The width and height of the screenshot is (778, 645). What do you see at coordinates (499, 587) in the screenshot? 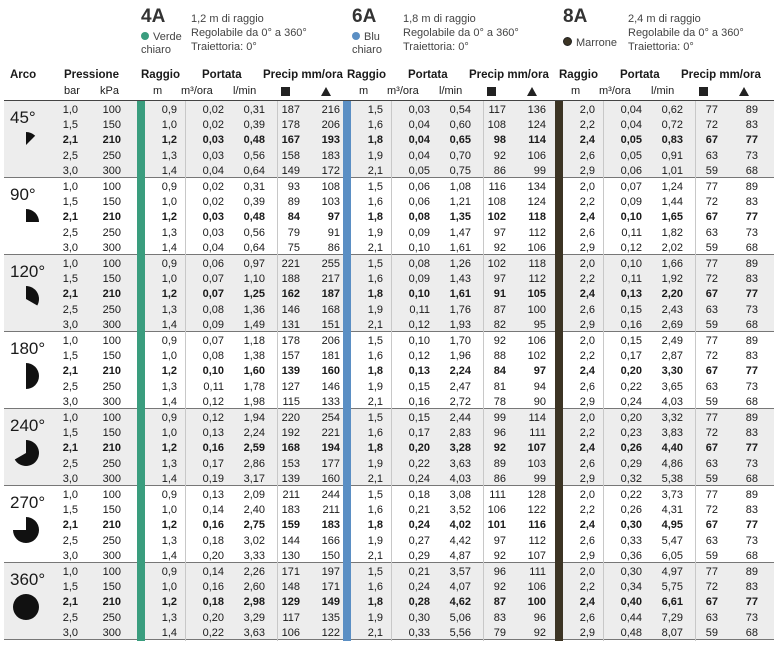
I see `cell-p1: 92` at bounding box center [499, 587].